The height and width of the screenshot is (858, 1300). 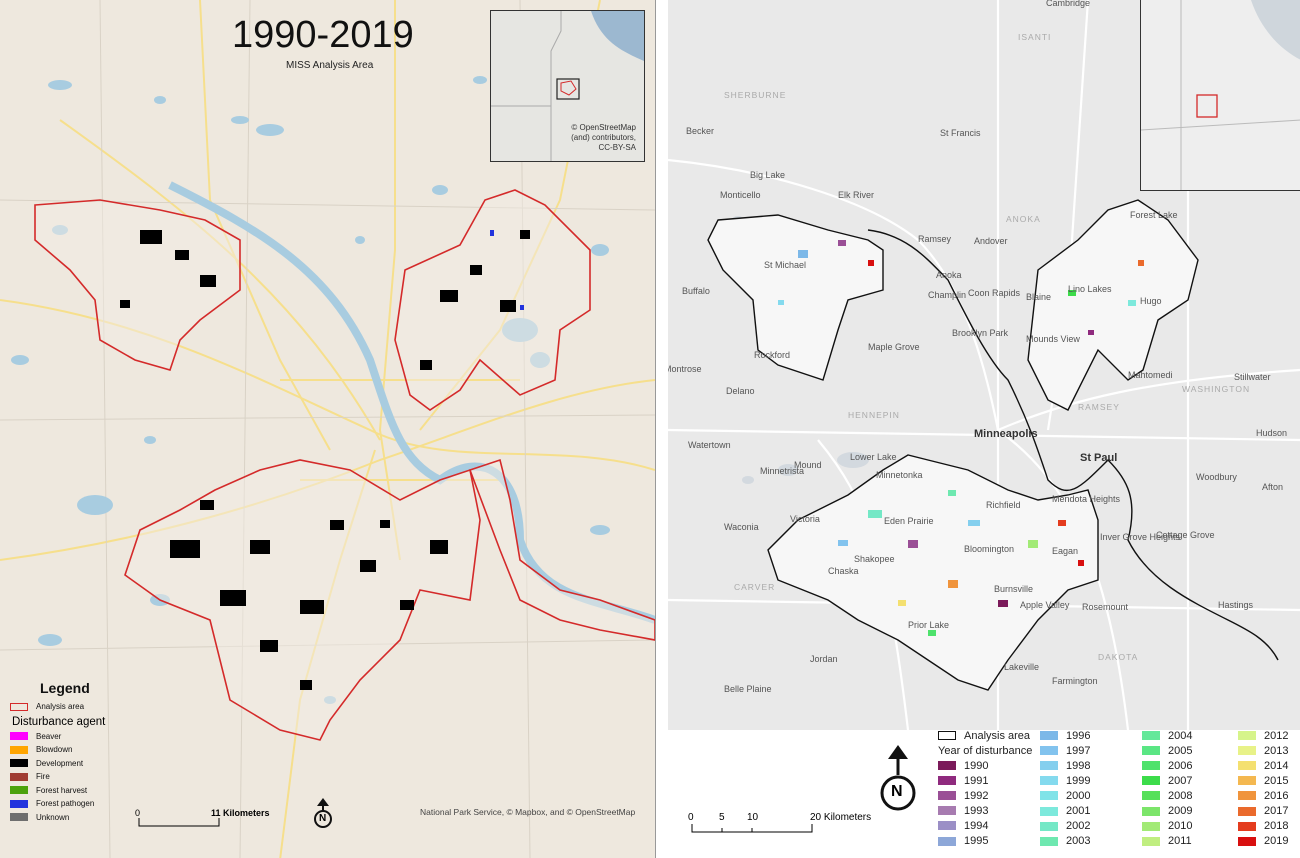 I want to click on place-label: Buffalo, so click(x=696, y=291).